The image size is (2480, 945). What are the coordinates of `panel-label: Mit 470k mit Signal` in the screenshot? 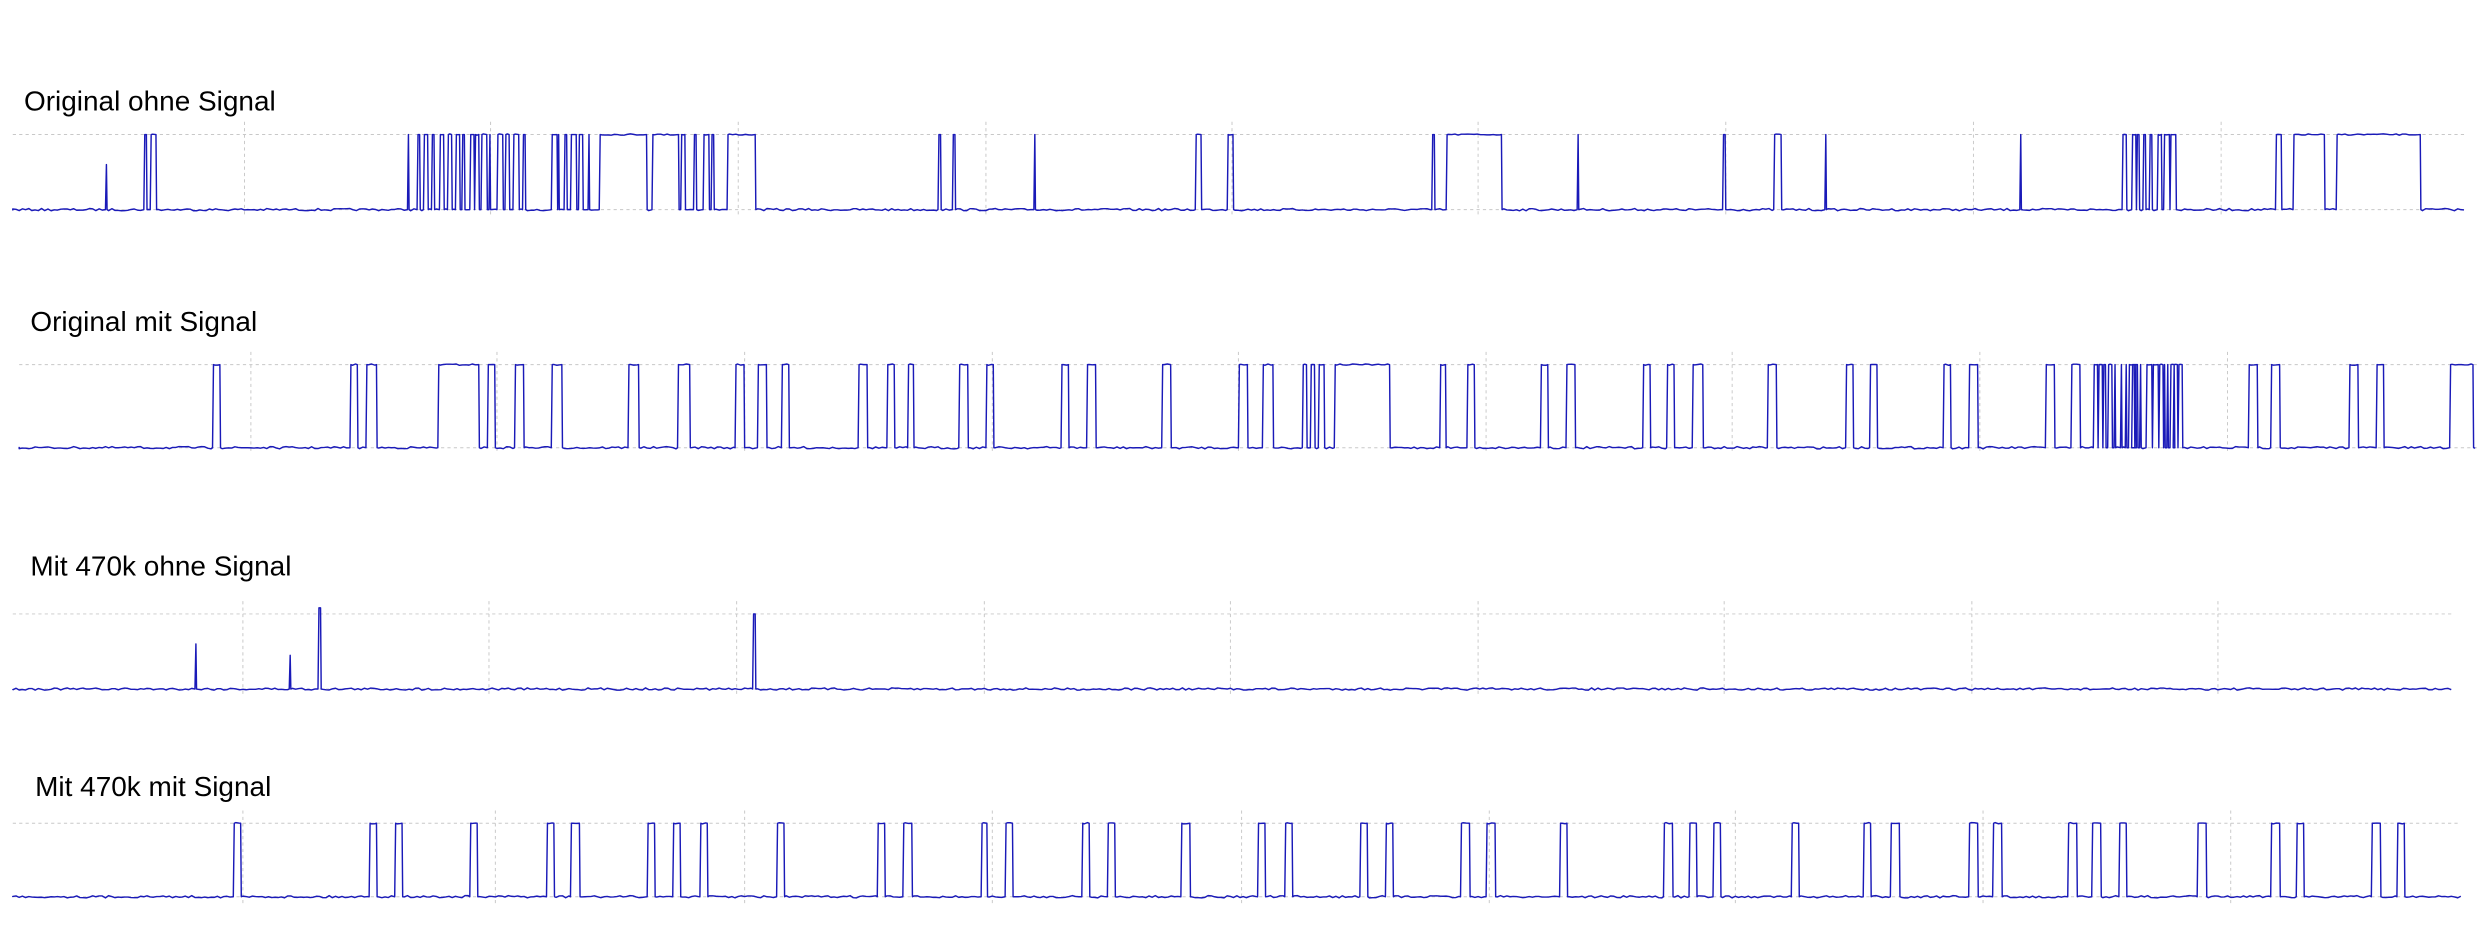 It's located at (153, 786).